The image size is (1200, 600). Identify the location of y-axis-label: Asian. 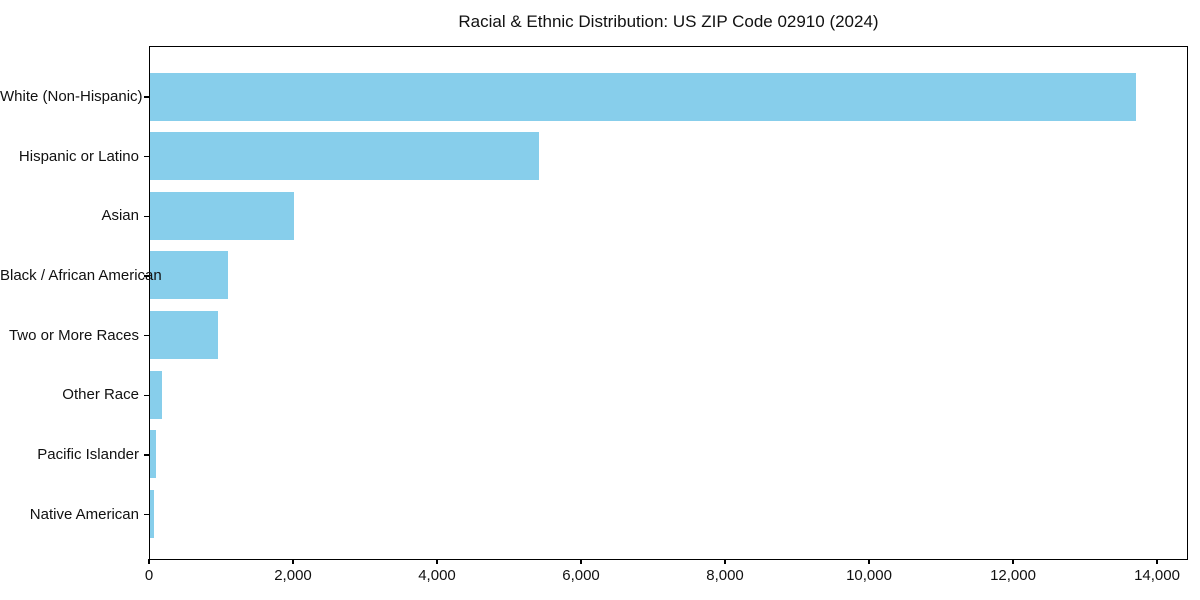
(120, 216).